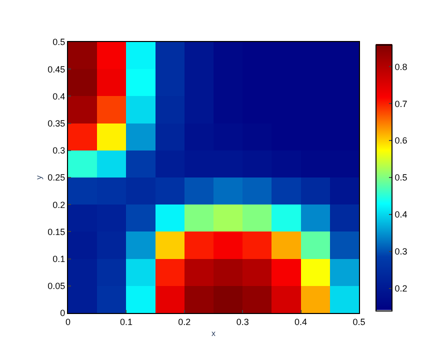  I want to click on y-tick-label: 0.15, so click(57, 231).